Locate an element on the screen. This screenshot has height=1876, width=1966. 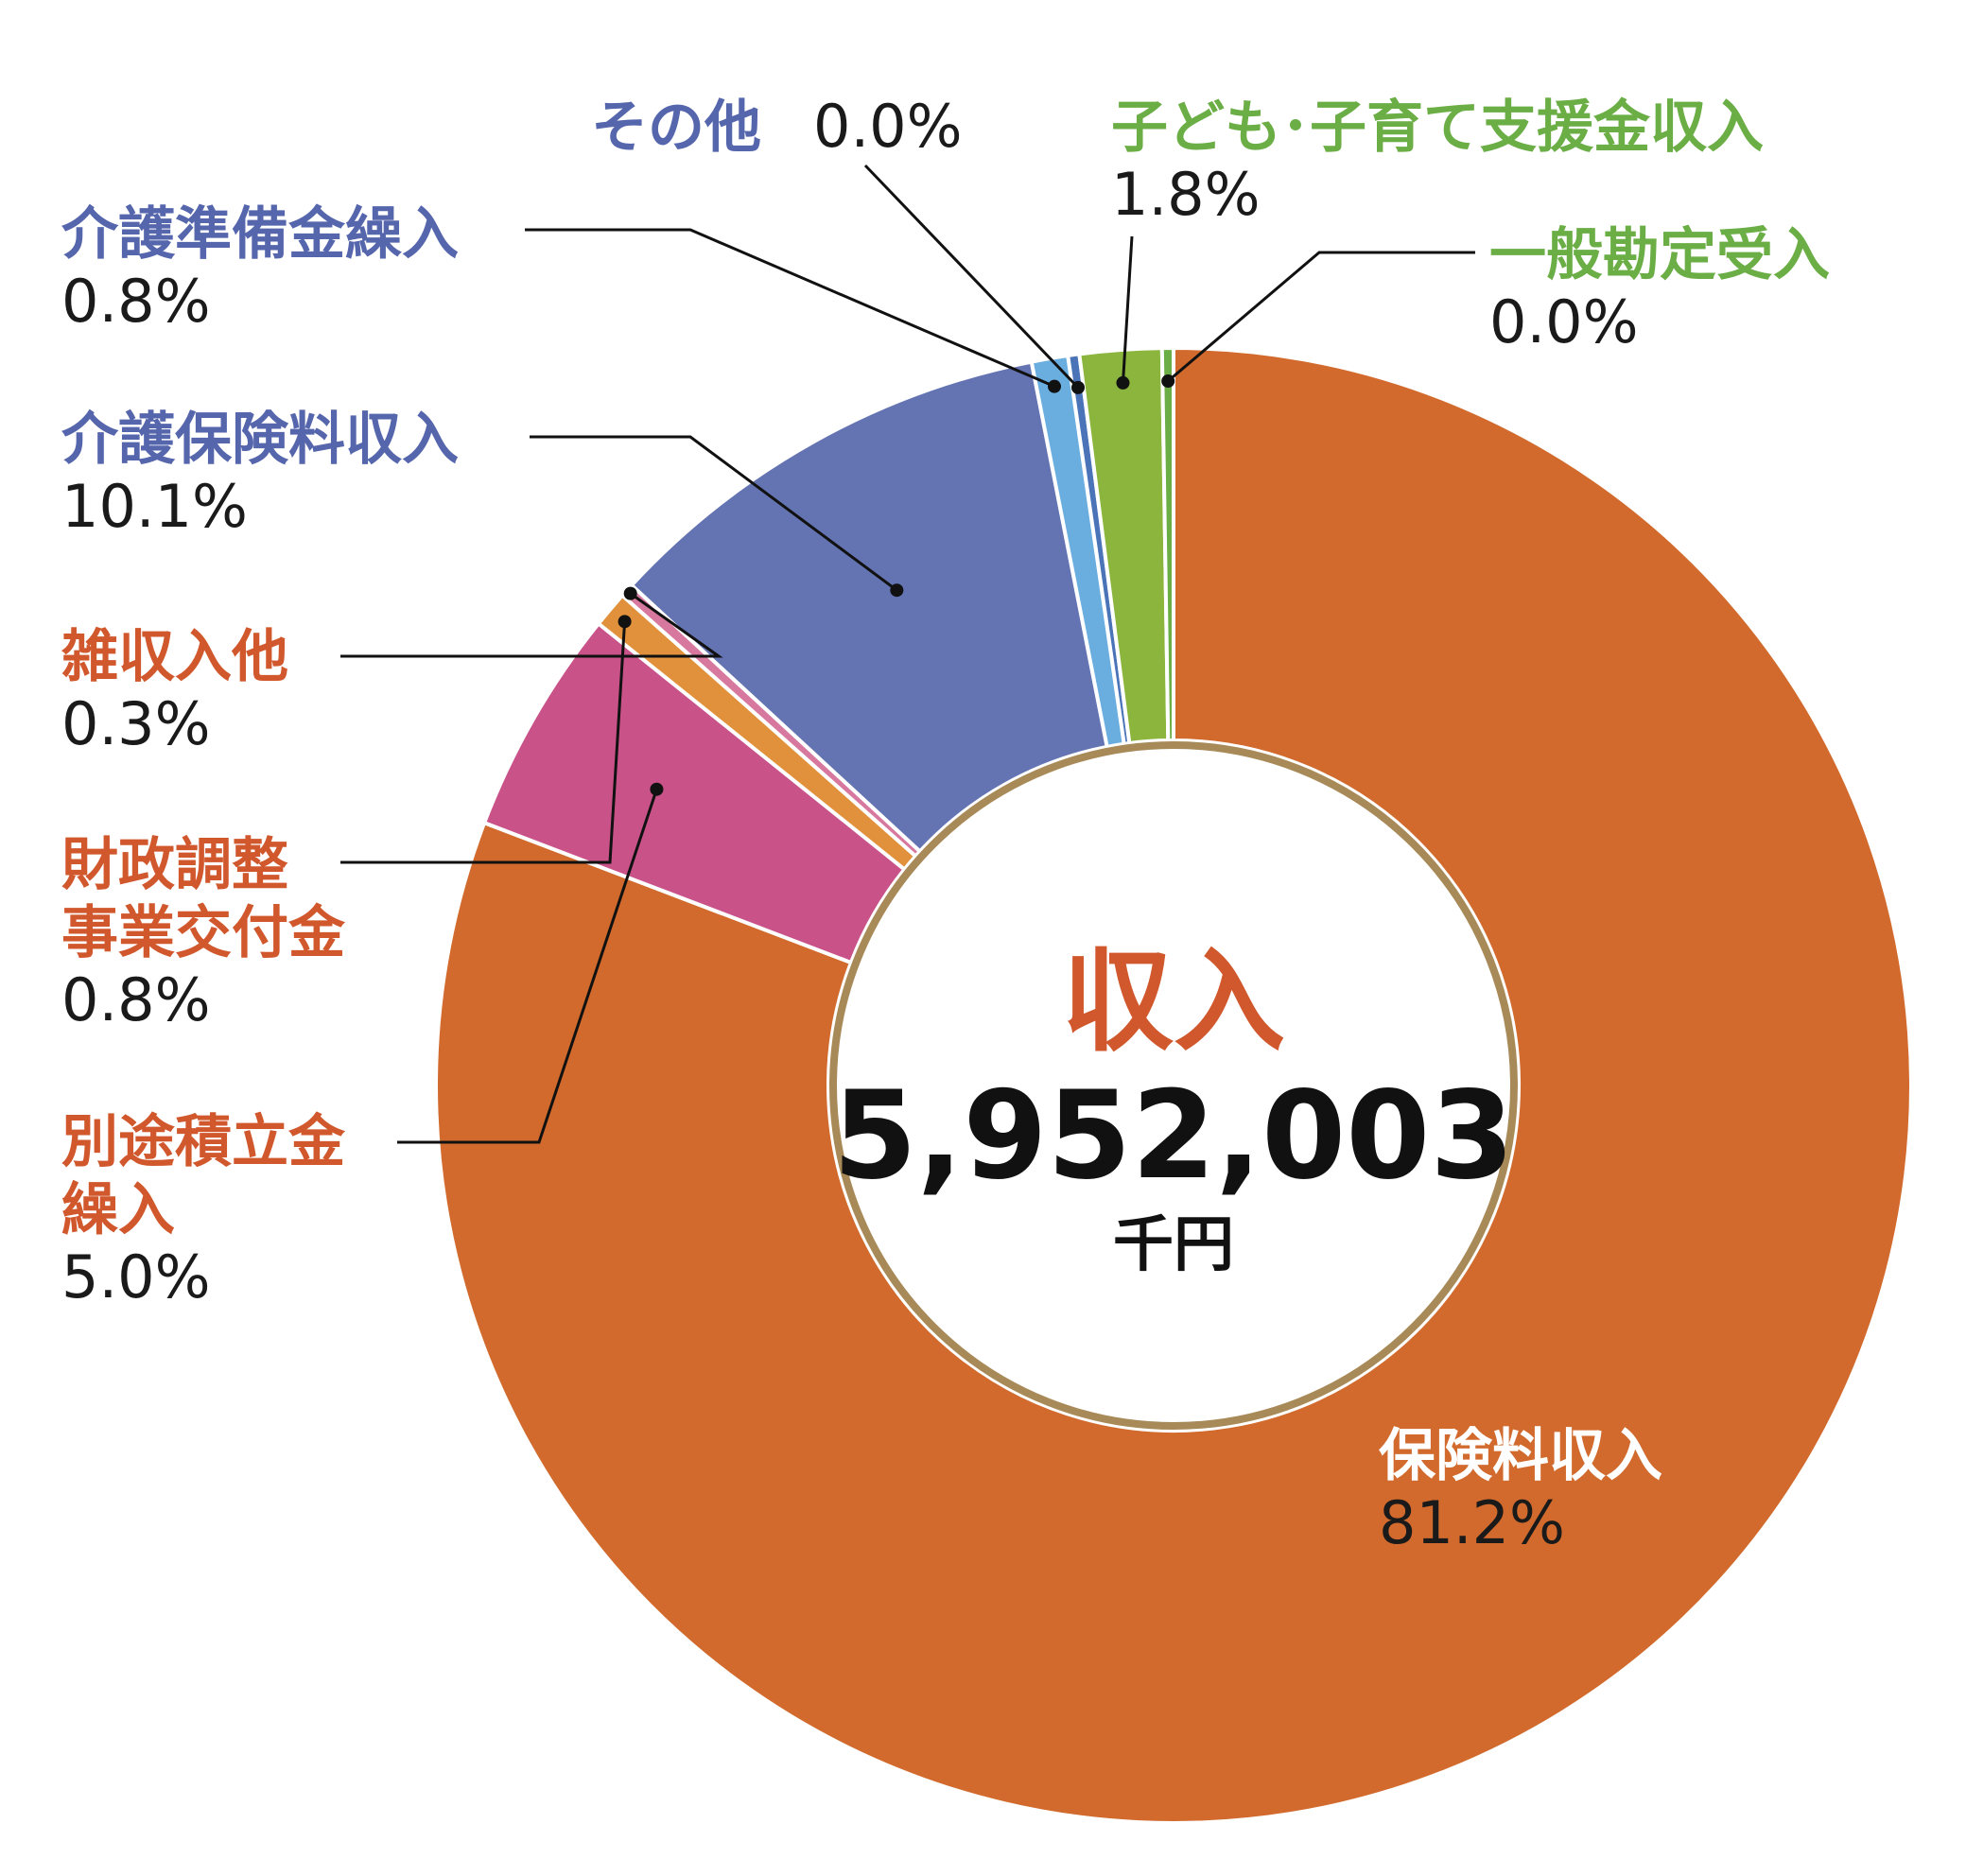
label-name-2-0: 財政調整 is located at coordinates (174, 865).